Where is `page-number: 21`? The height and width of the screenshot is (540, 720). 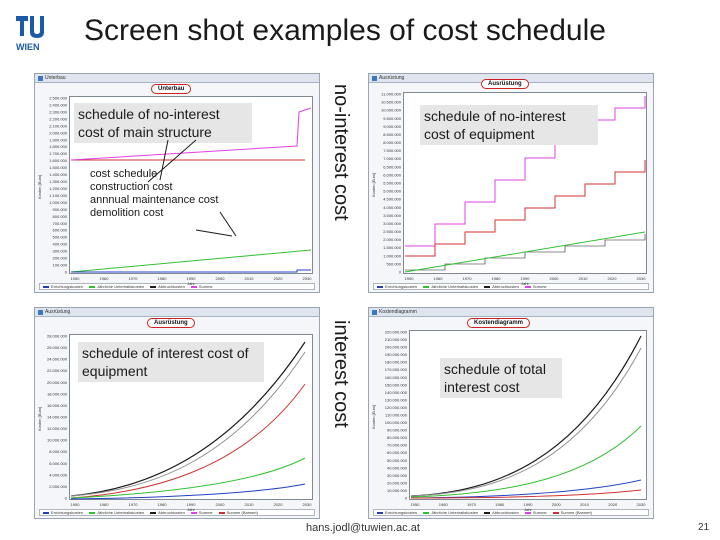
page-number: 21 is located at coordinates (704, 527).